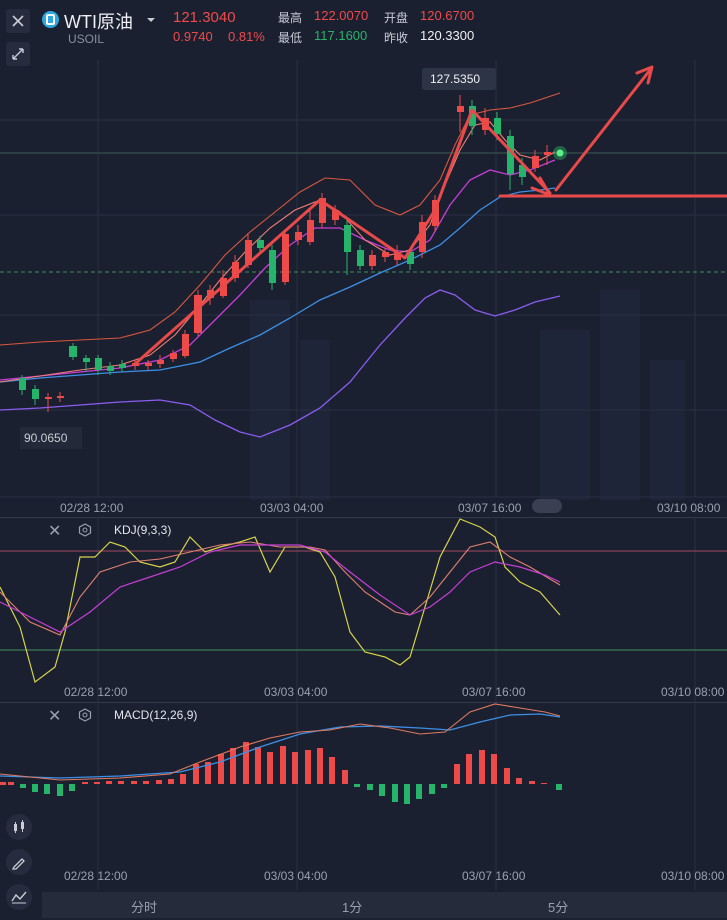 The image size is (727, 920). Describe the element at coordinates (46, 438) in the screenshot. I see `low-price-label: 90.0650` at that location.